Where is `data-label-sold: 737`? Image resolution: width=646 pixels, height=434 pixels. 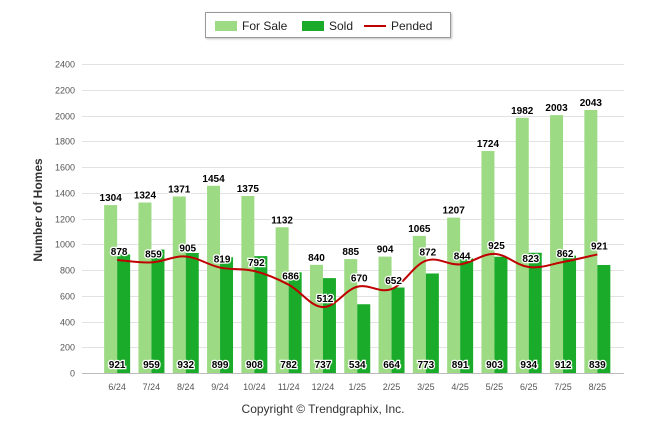 data-label-sold: 737 is located at coordinates (323, 365).